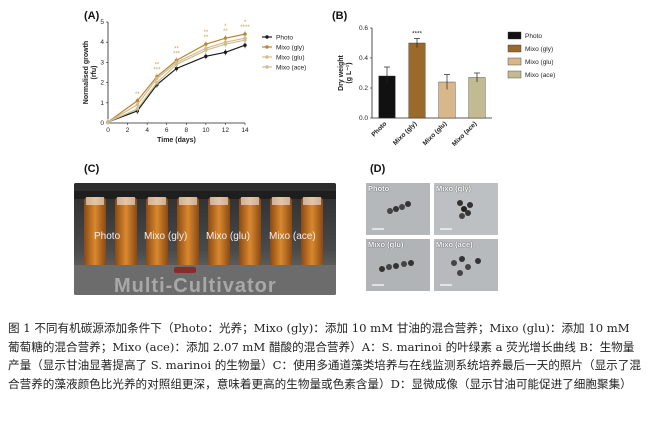 This screenshot has height=423, width=650. I want to click on y-tick-label: 2, so click(102, 83).